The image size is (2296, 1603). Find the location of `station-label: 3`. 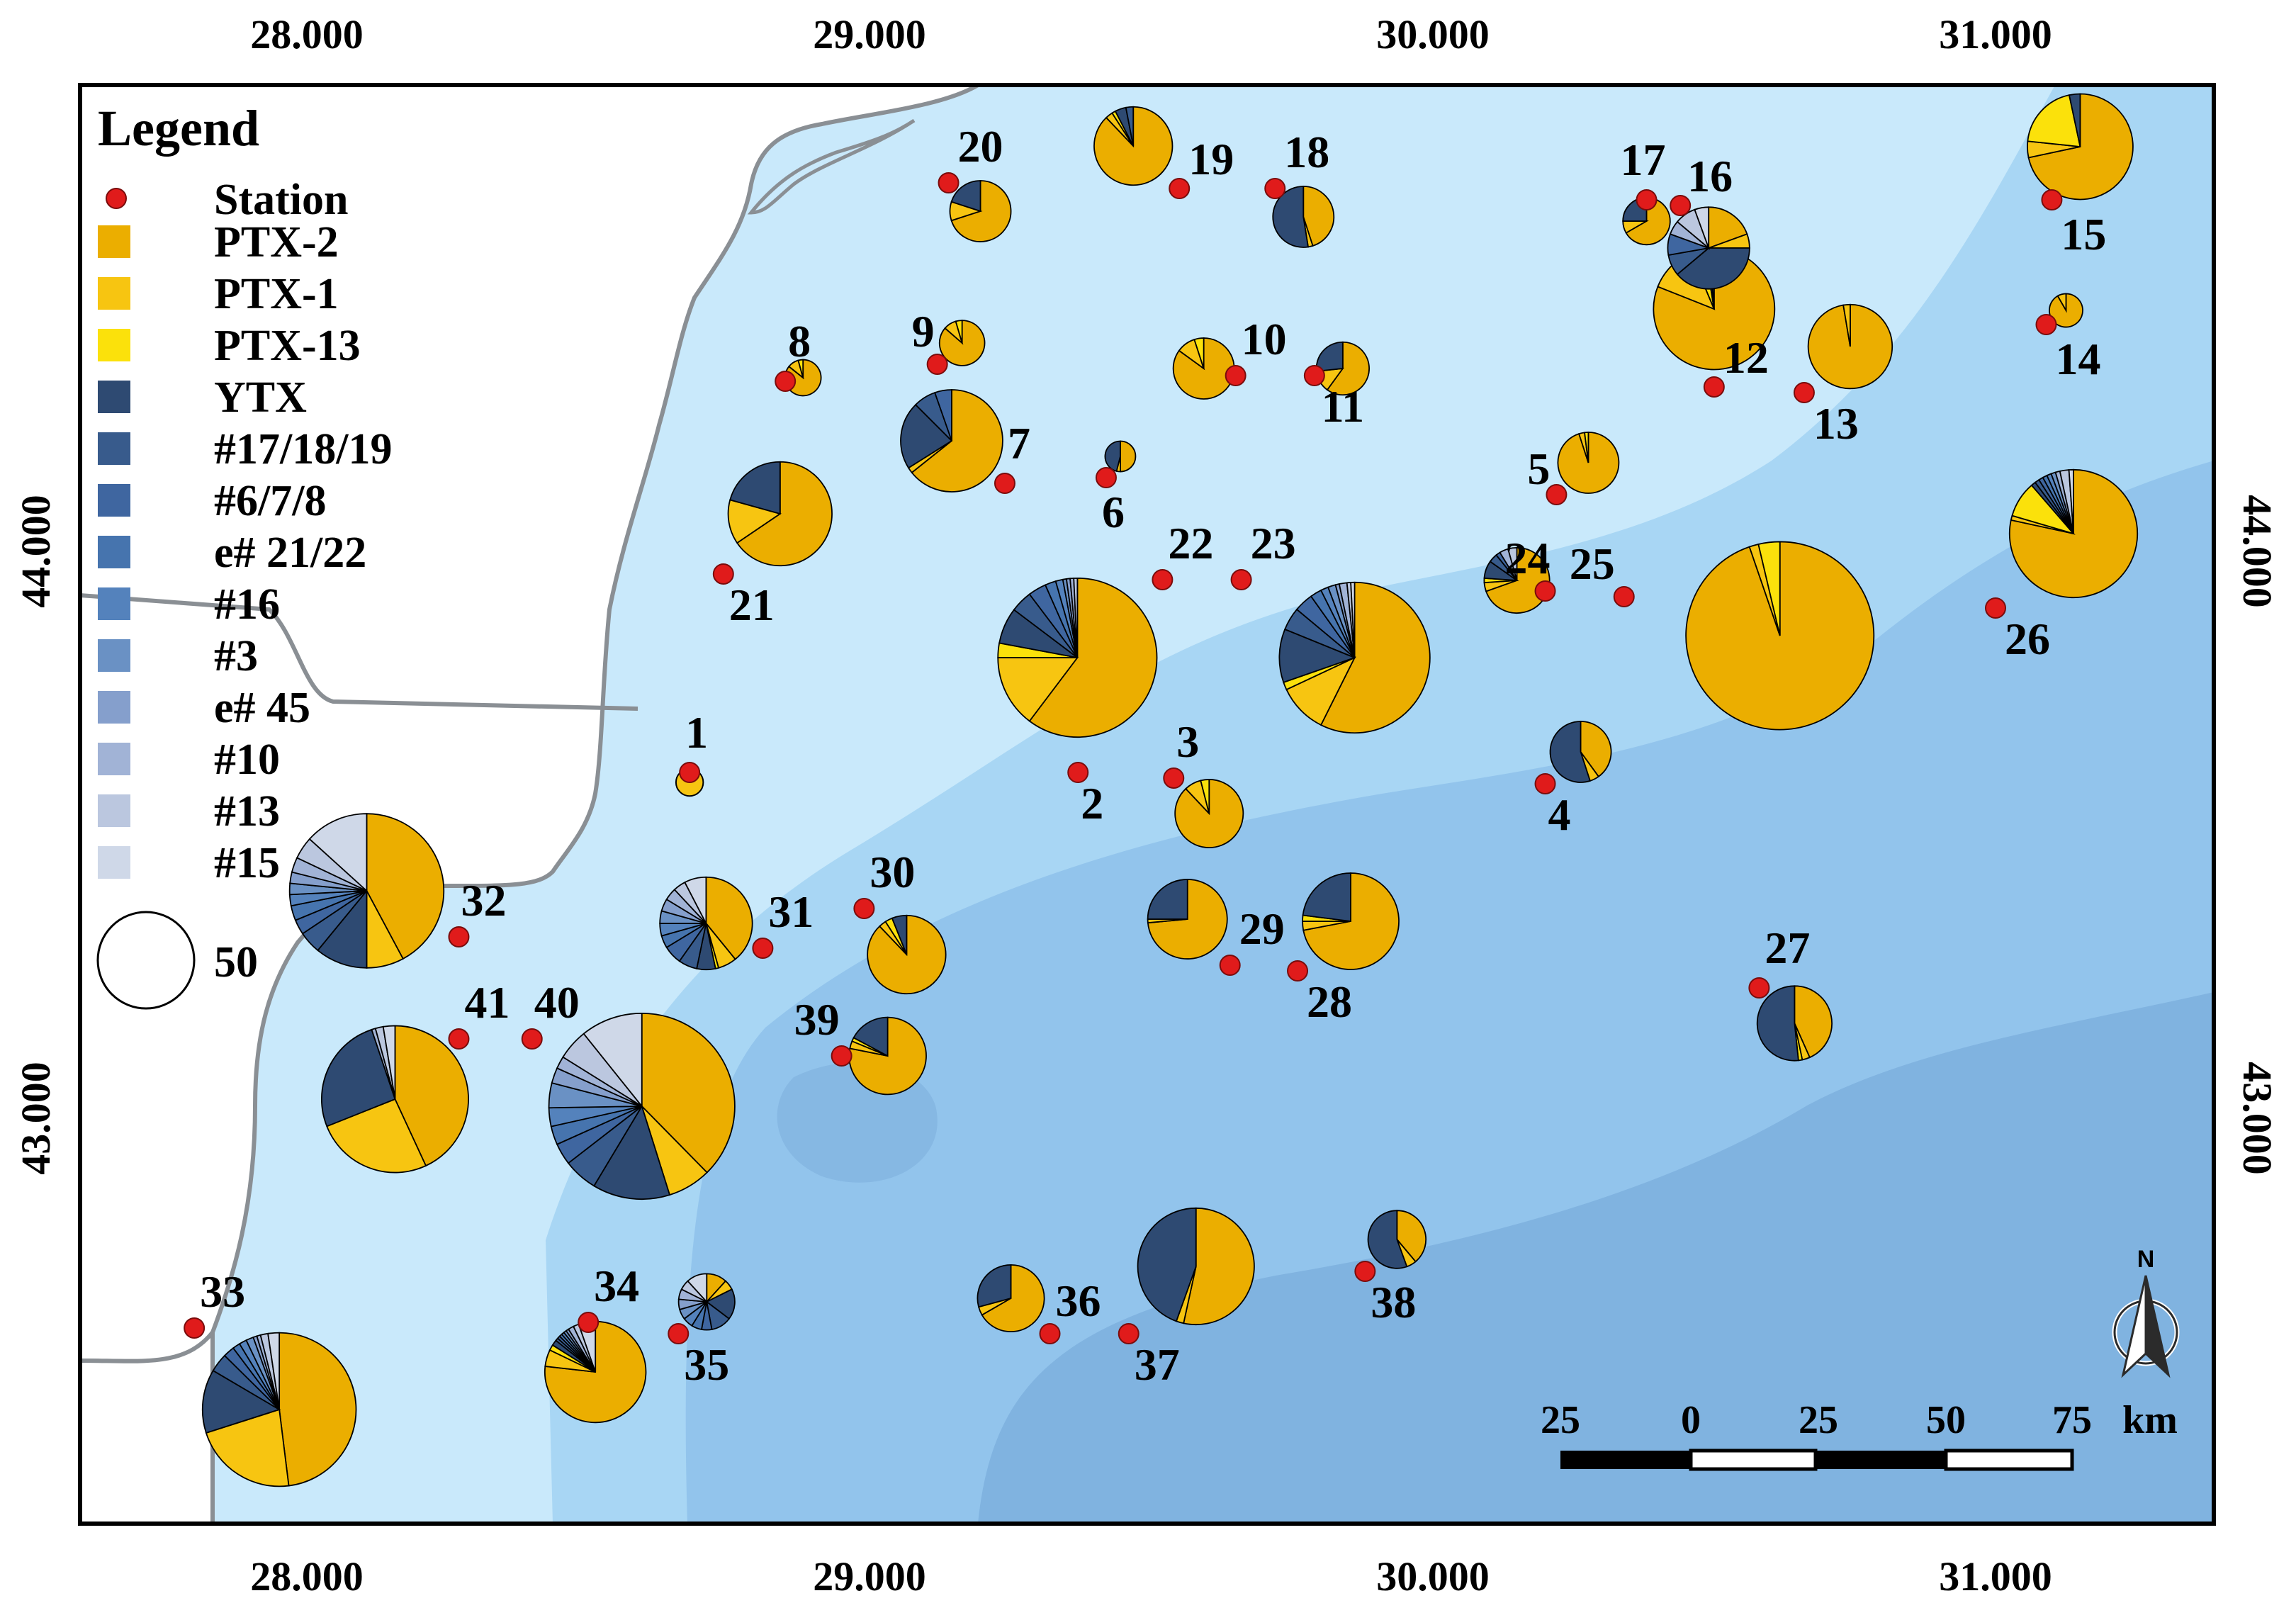

station-label: 3 is located at coordinates (1187, 741).